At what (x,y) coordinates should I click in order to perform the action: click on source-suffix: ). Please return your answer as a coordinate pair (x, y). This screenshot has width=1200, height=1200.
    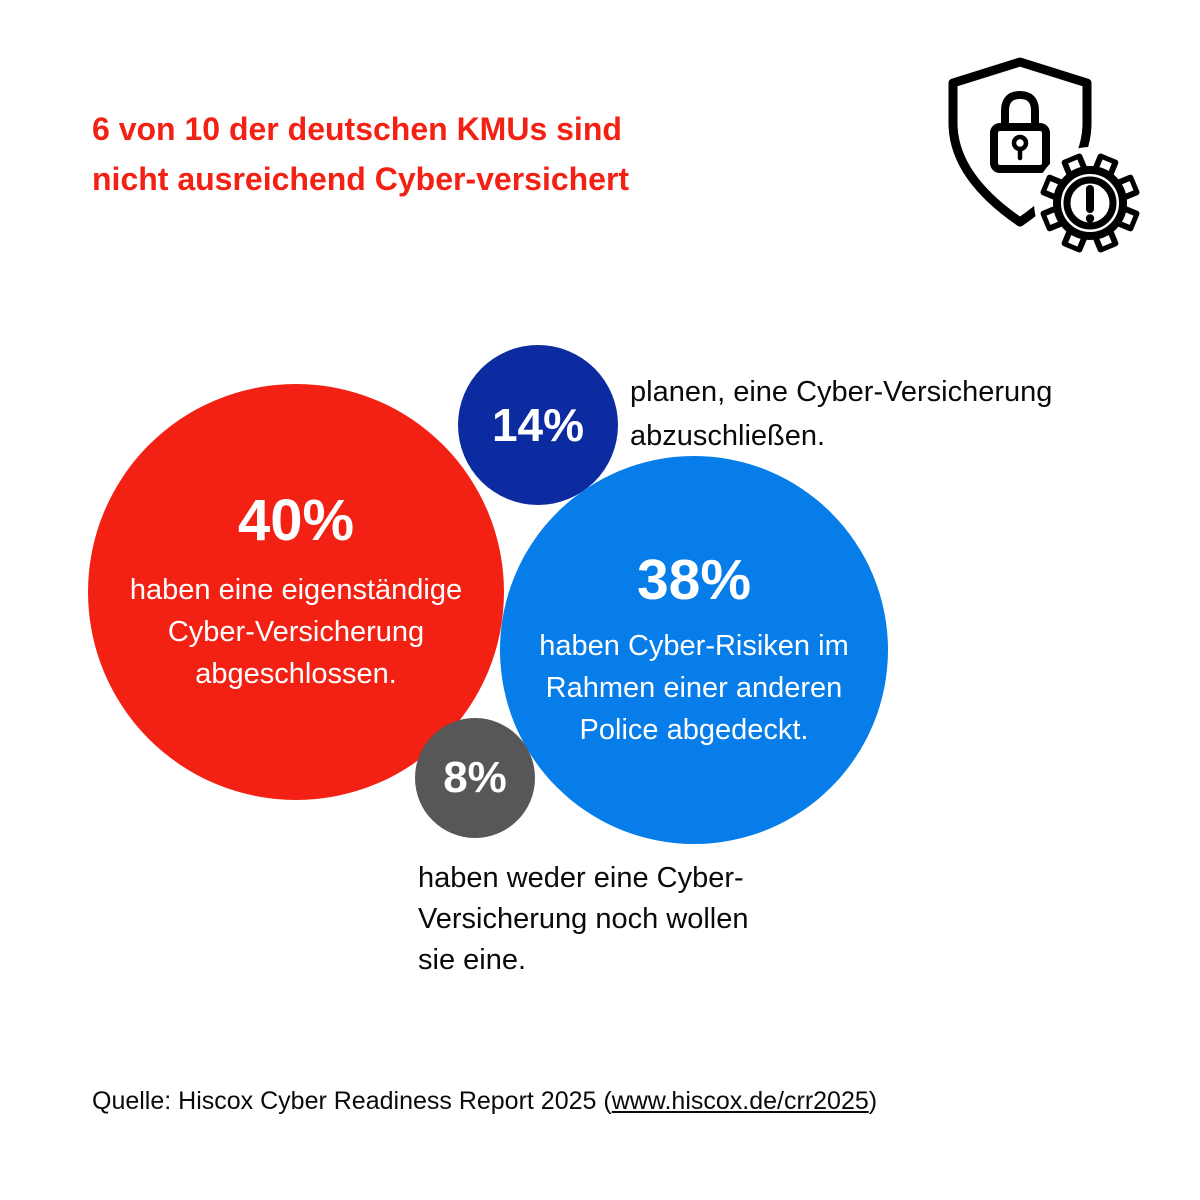
    Looking at the image, I should click on (873, 1101).